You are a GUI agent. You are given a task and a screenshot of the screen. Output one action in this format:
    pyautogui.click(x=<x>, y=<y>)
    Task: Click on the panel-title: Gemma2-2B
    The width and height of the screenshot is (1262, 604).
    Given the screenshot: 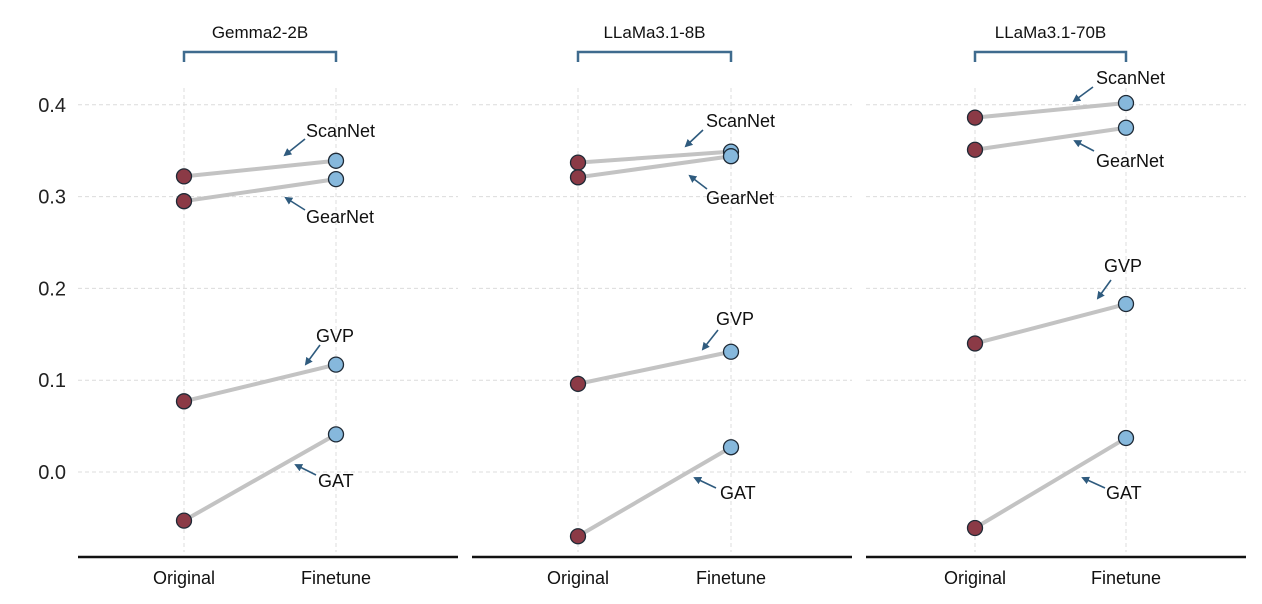 What is the action you would take?
    pyautogui.click(x=260, y=32)
    